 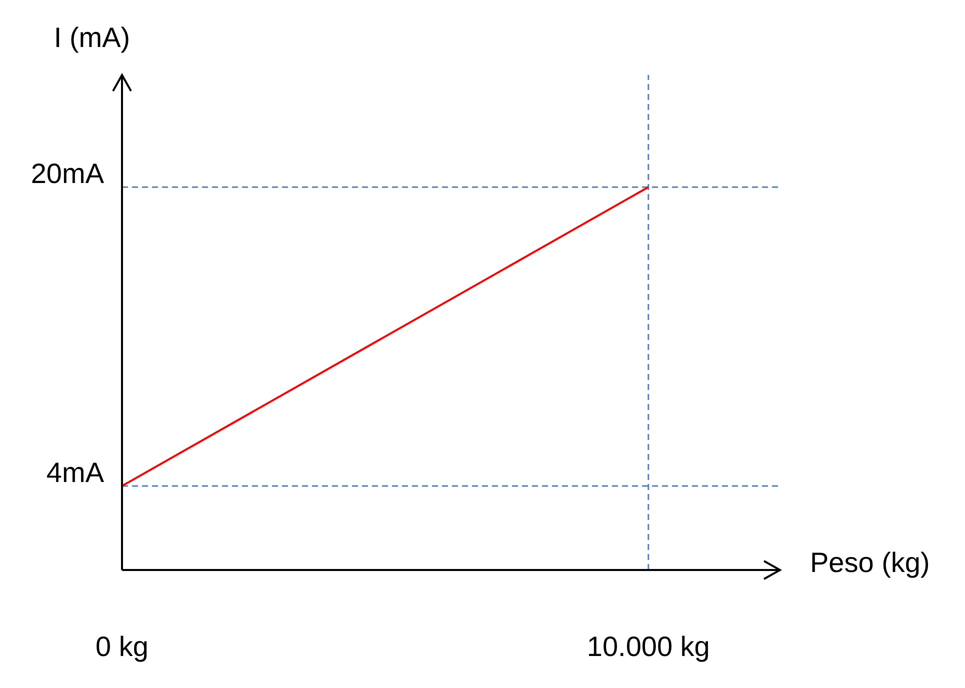 What do you see at coordinates (67, 174) in the screenshot?
I see `y-tick-label: 20mA` at bounding box center [67, 174].